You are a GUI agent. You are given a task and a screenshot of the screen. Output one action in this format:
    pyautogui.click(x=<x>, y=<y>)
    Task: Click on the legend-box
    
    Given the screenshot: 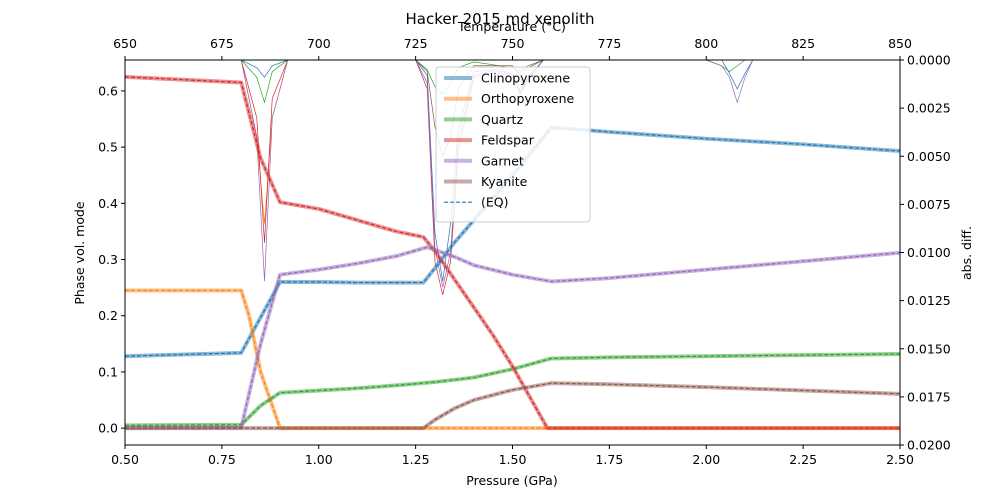 What is the action you would take?
    pyautogui.click(x=513, y=144)
    